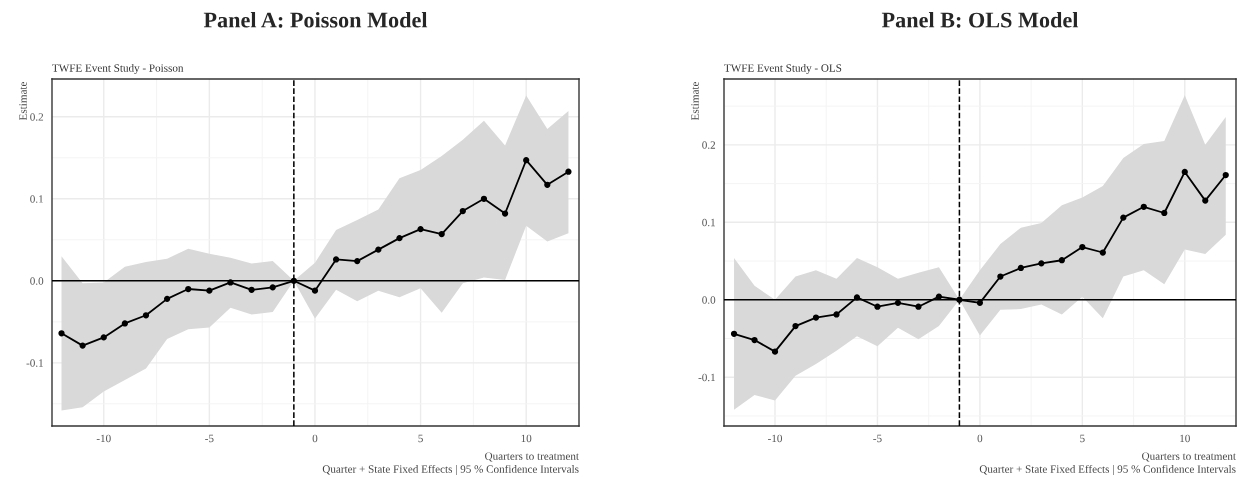 The image size is (1248, 479). I want to click on chart-subtitle: TWFE Event Study - OLS, so click(783, 69).